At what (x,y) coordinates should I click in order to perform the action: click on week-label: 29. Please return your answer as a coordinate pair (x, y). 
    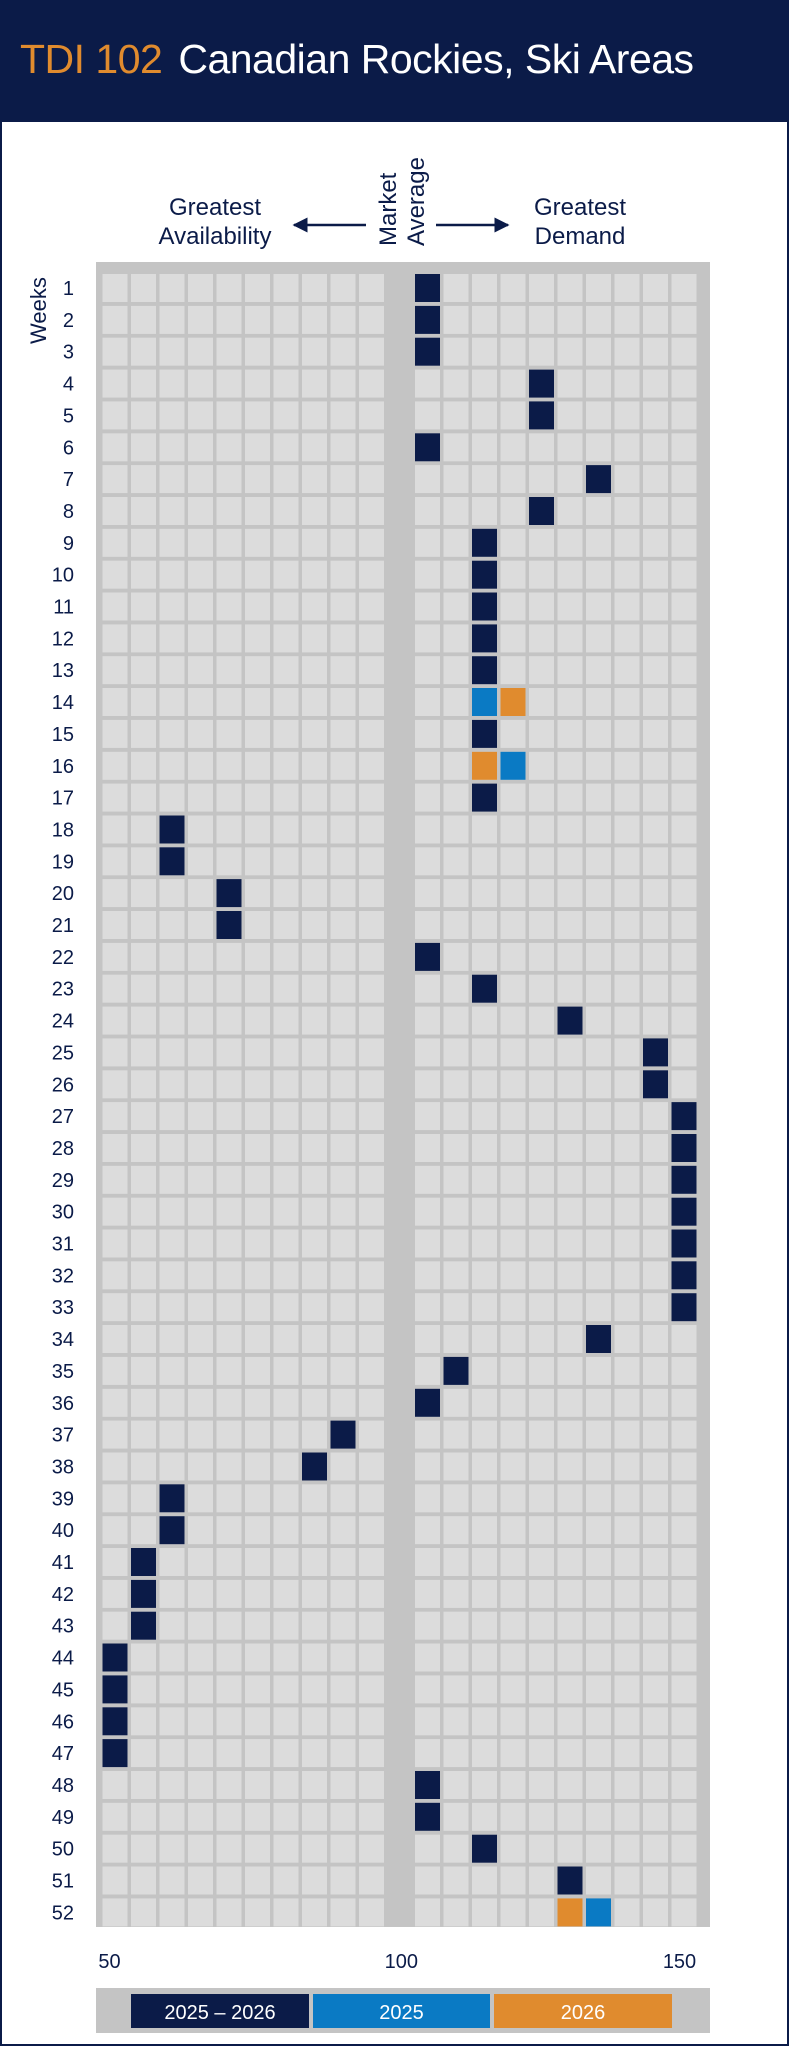
    Looking at the image, I should click on (63, 1181).